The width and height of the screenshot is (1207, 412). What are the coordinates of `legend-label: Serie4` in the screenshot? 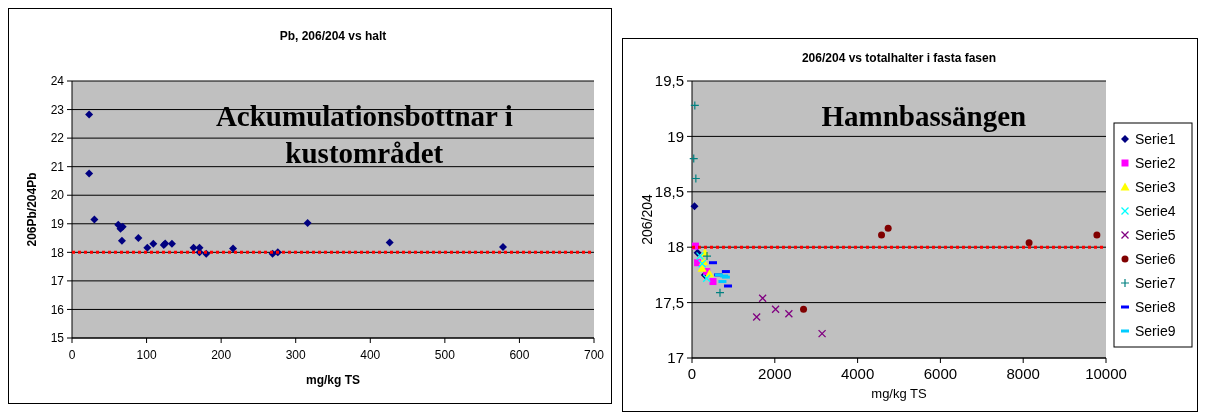 It's located at (1155, 210).